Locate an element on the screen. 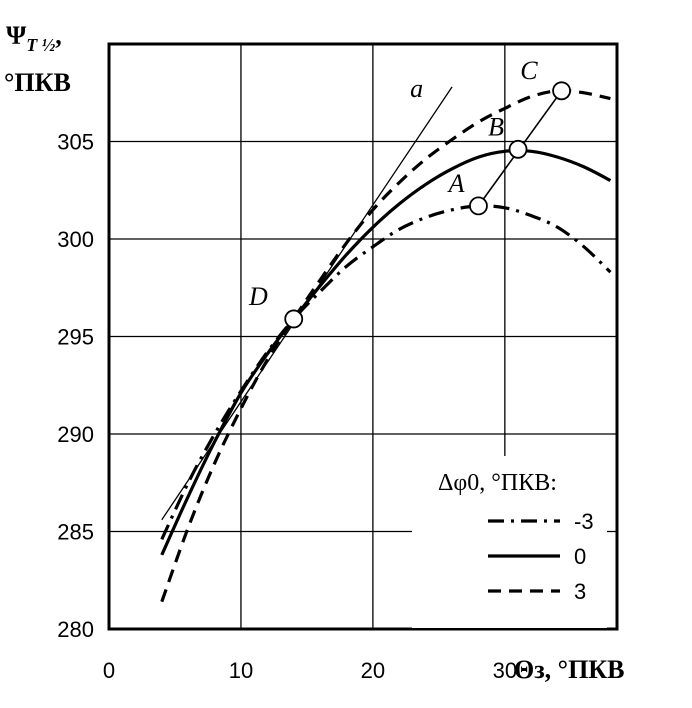 The width and height of the screenshot is (692, 708). point-B is located at coordinates (518, 149).